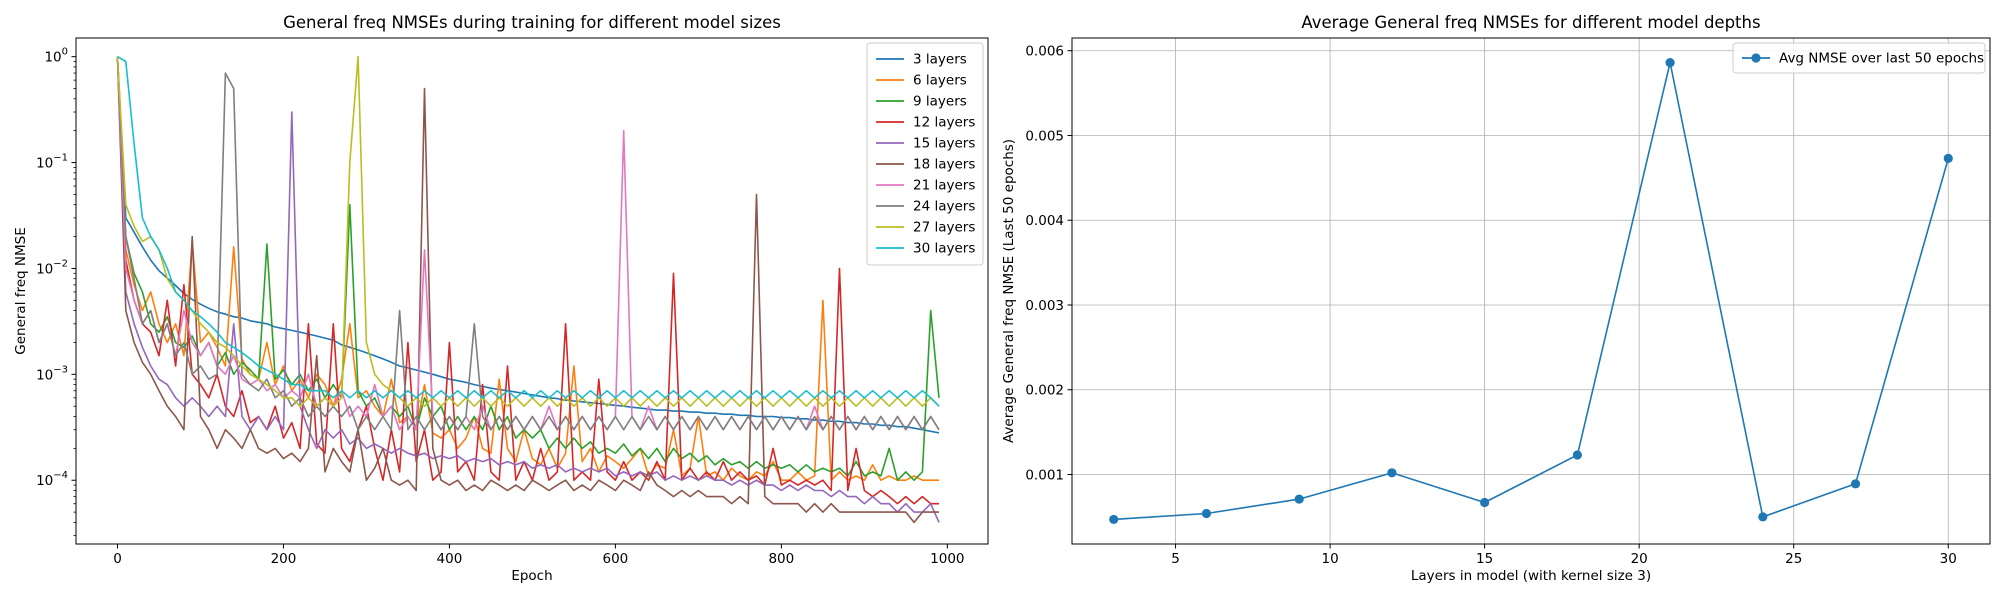 Image resolution: width=2000 pixels, height=600 pixels. Describe the element at coordinates (944, 123) in the screenshot. I see `legend-label: 12 layers` at that location.